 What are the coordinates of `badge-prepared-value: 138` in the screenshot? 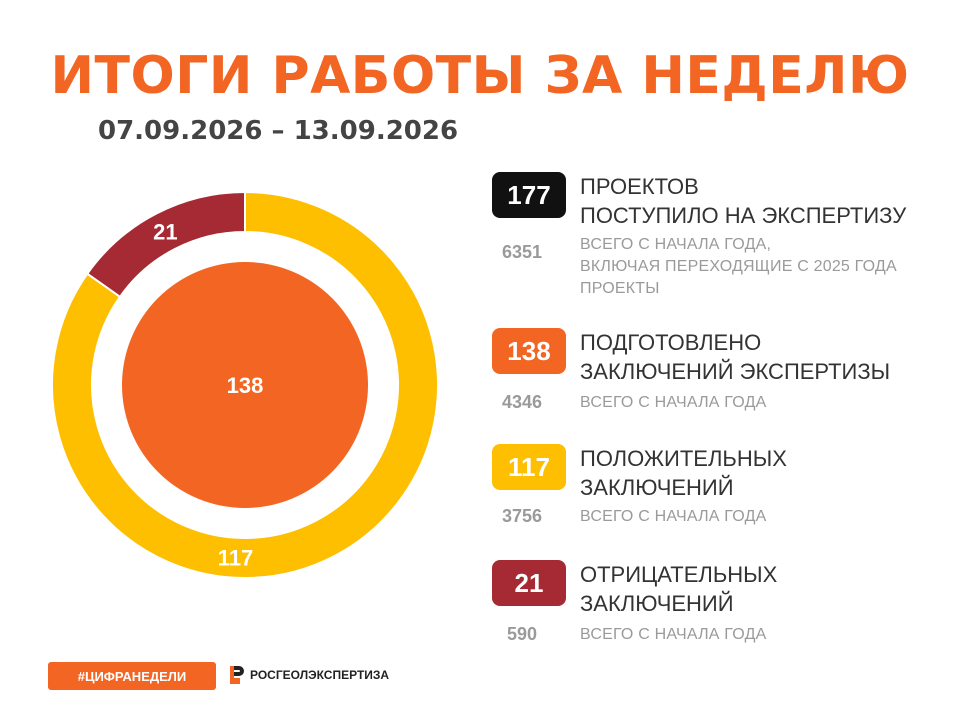 It's located at (529, 351).